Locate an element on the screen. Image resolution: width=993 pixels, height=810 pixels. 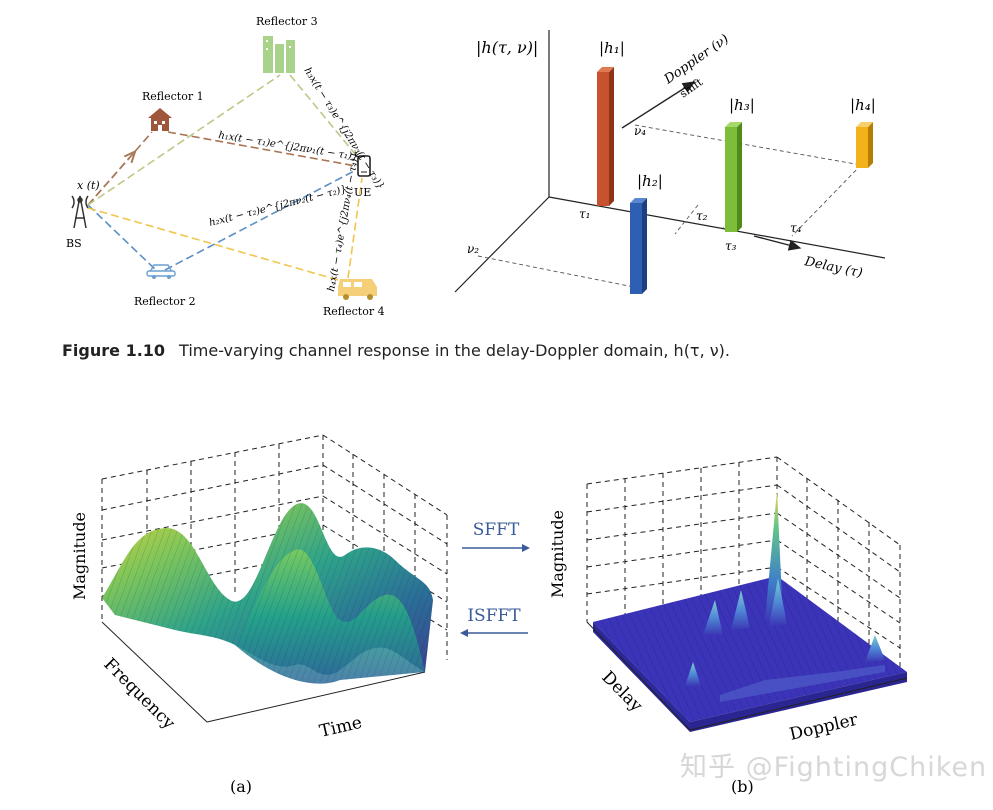
bar-label-h3: |h₃| is located at coordinates (742, 105).